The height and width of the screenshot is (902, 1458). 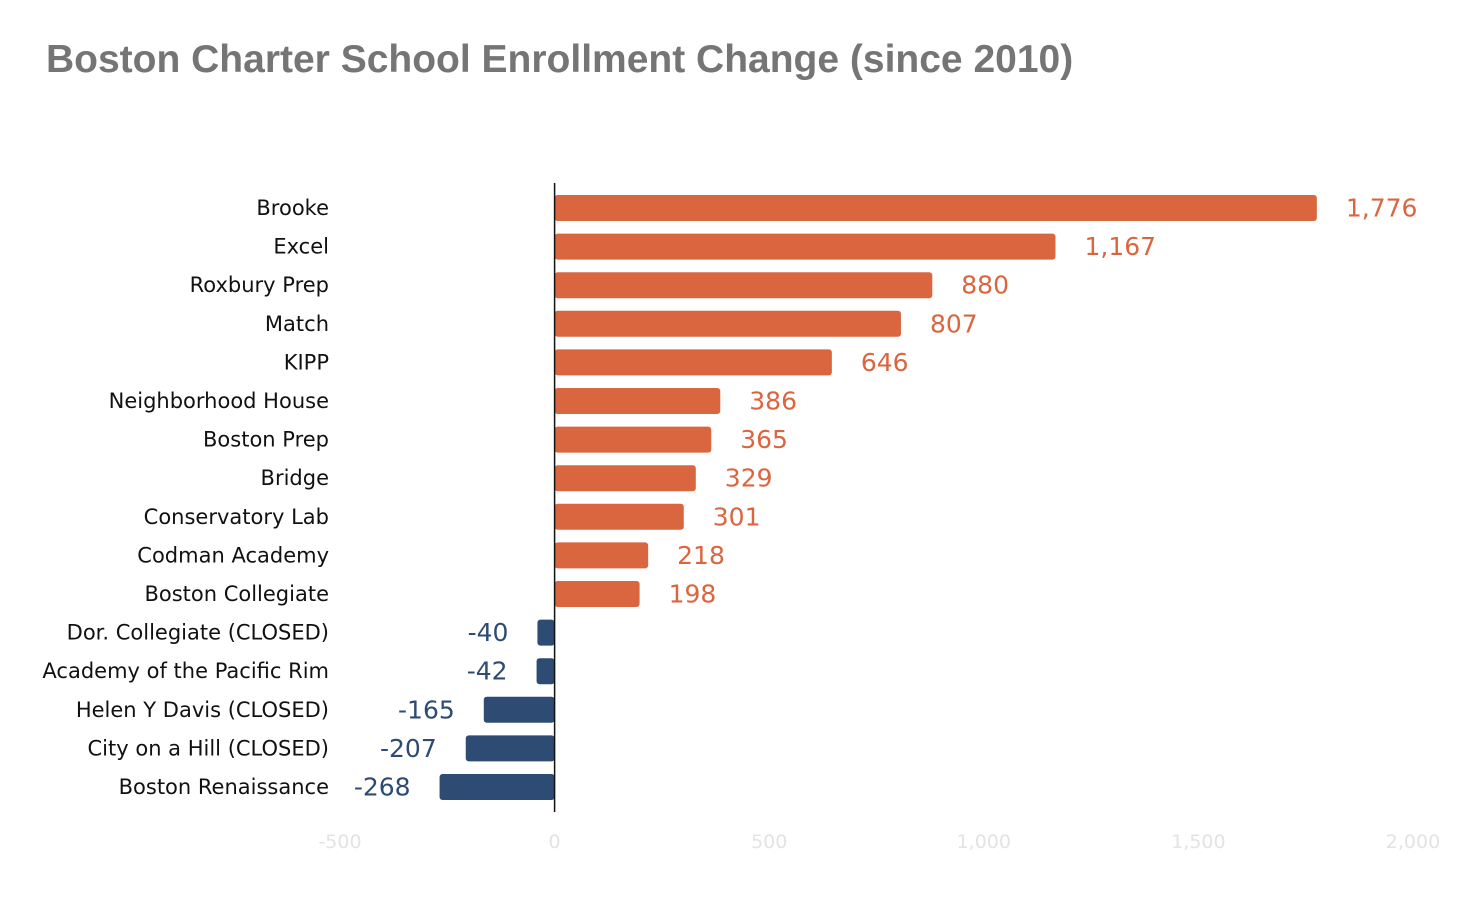 I want to click on category-label: Helen Y Davis (CLOSED), so click(x=202, y=710).